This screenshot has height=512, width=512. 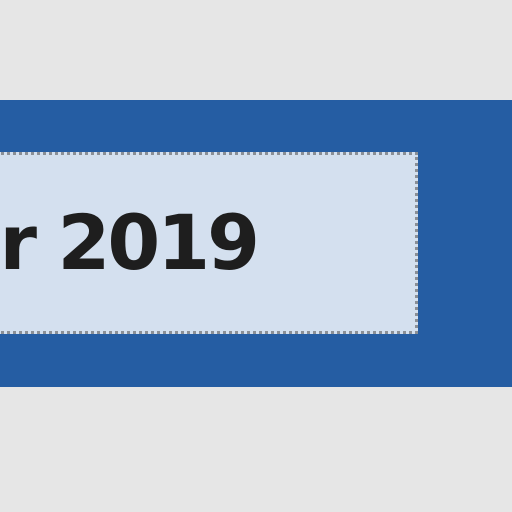 I want to click on banner-label-text: er 2019, so click(x=130, y=242).